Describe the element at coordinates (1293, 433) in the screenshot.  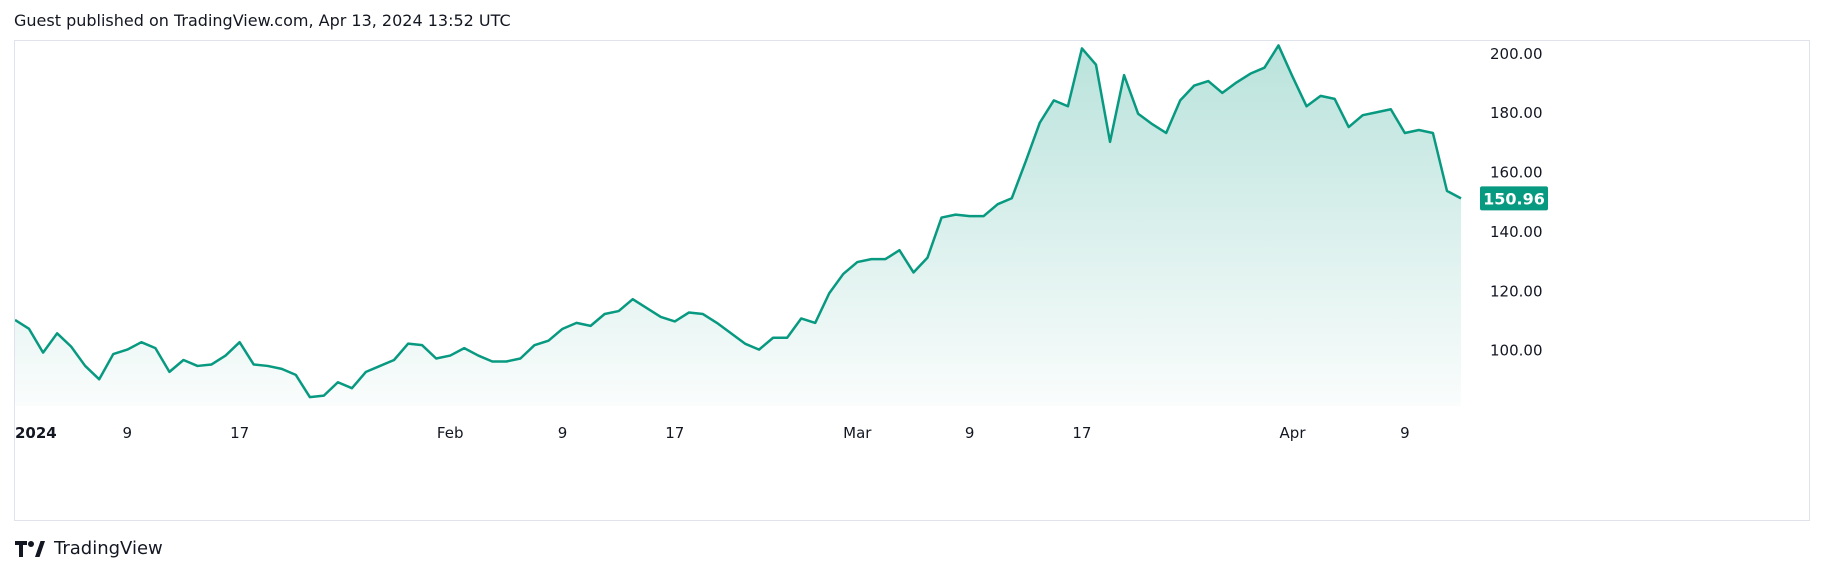
I see `x-axis-tick-label: Apr` at that location.